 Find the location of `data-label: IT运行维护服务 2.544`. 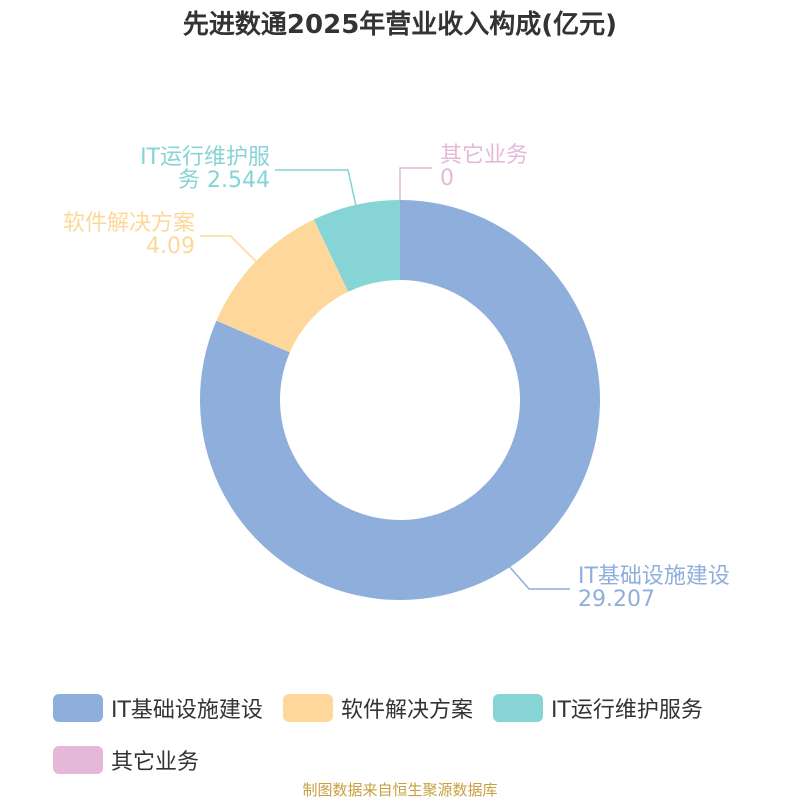

data-label: IT运行维护服务 2.544 is located at coordinates (195, 169).